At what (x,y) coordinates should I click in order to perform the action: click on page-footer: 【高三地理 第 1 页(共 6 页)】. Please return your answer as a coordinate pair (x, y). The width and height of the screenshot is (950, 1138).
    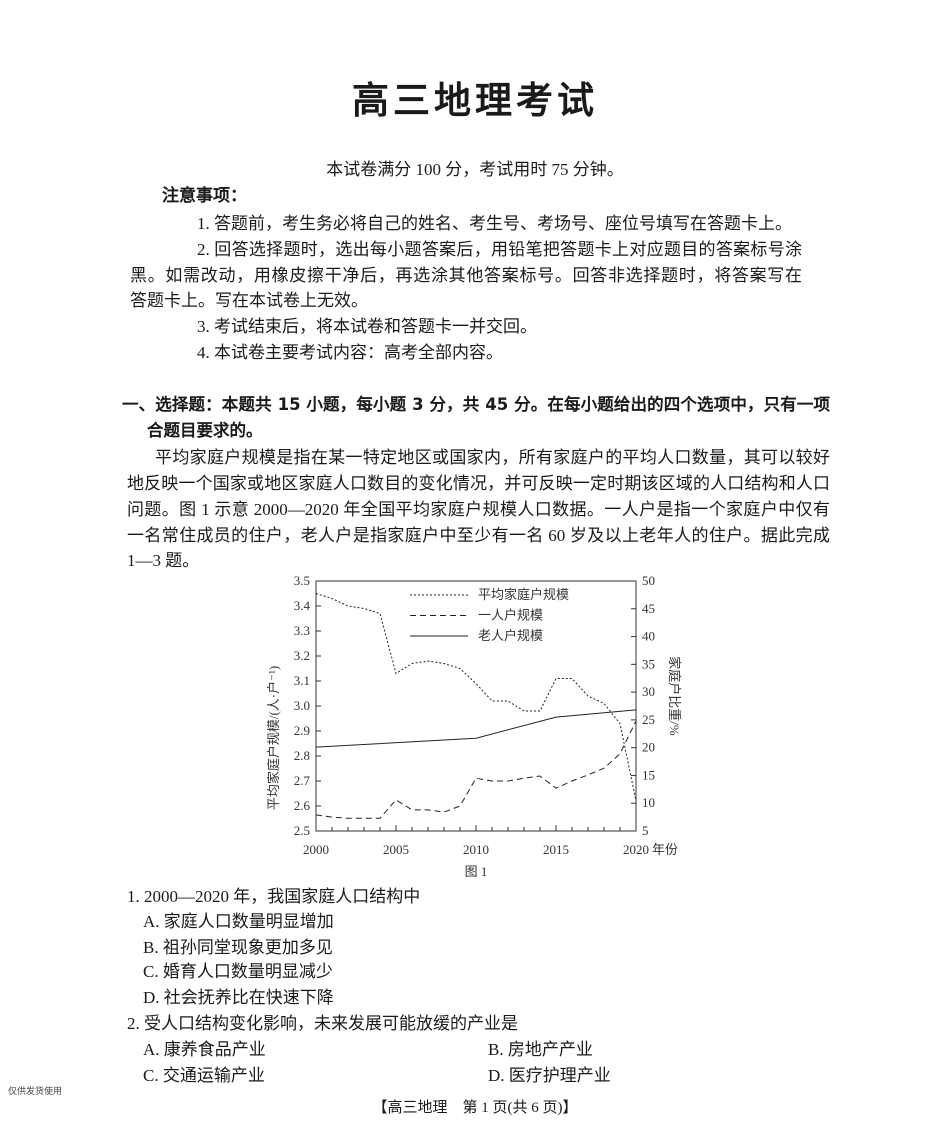
    Looking at the image, I should click on (475, 1108).